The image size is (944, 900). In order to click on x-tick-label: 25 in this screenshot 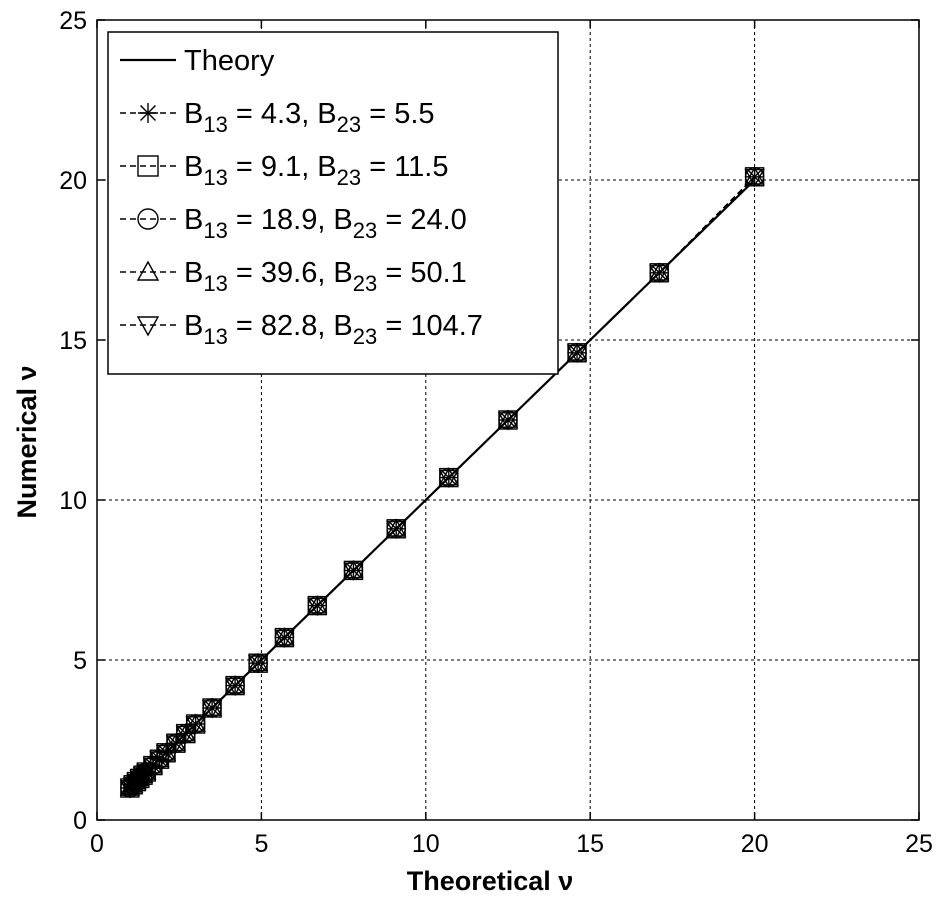, I will do `click(919, 844)`.